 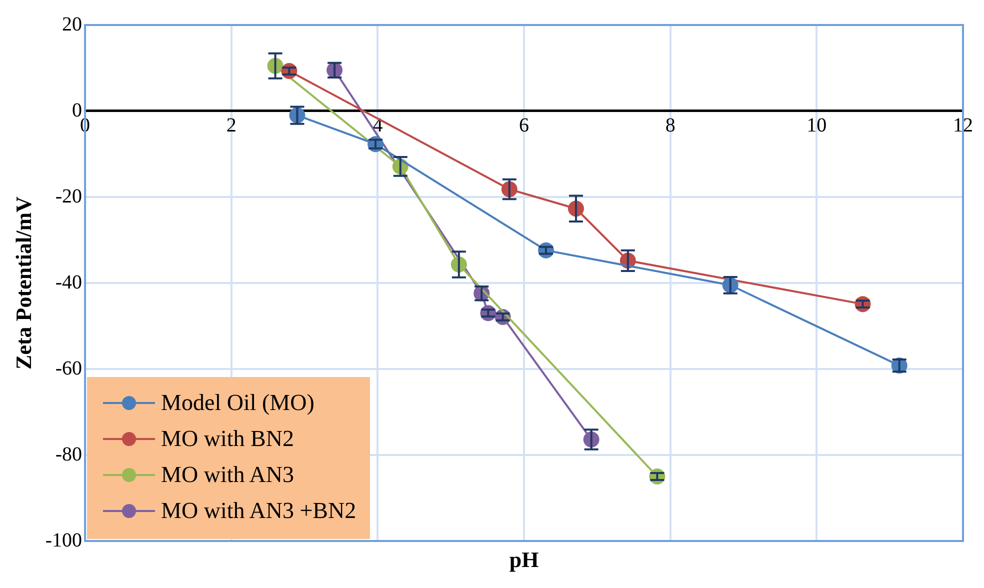 What do you see at coordinates (376, 144) in the screenshot?
I see `point` at bounding box center [376, 144].